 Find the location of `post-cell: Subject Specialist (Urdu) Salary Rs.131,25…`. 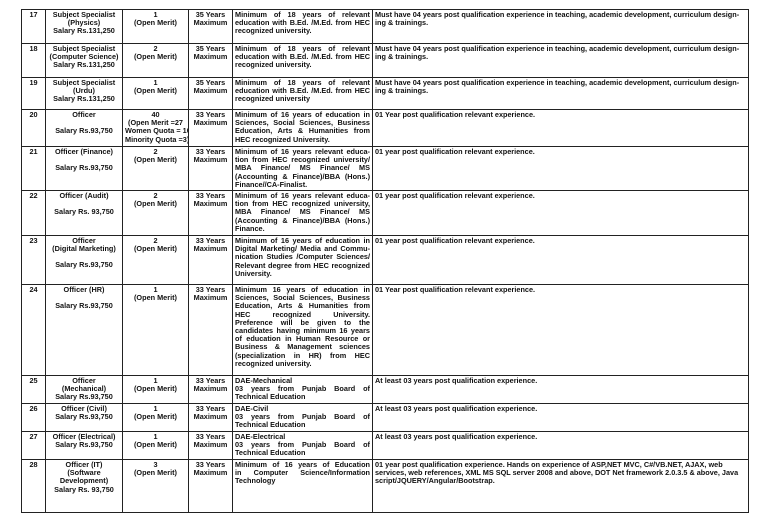

post-cell: Subject Specialist (Urdu) Salary Rs.131,25… is located at coordinates (84, 93).